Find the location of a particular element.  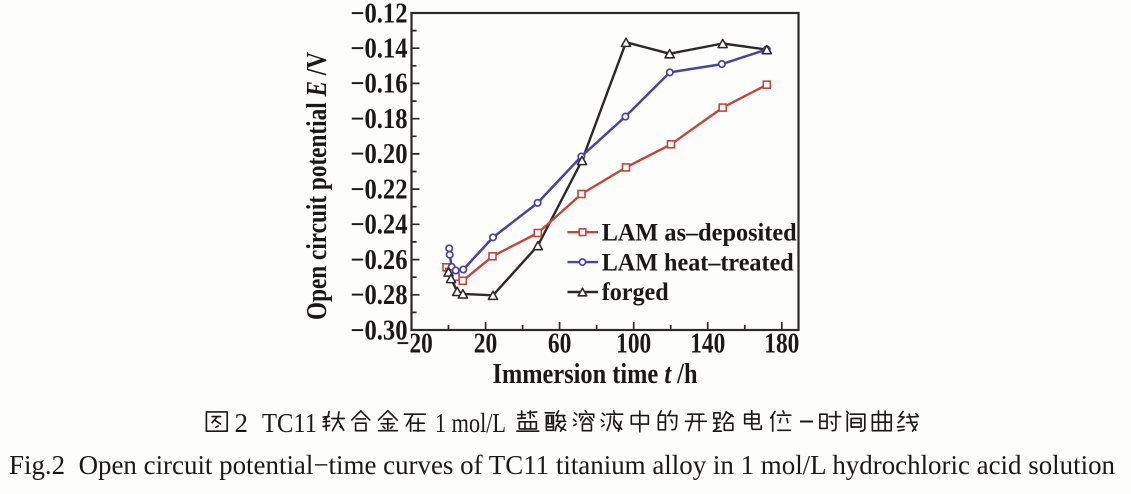

svg-text: TC11 is located at coordinates (289, 423).